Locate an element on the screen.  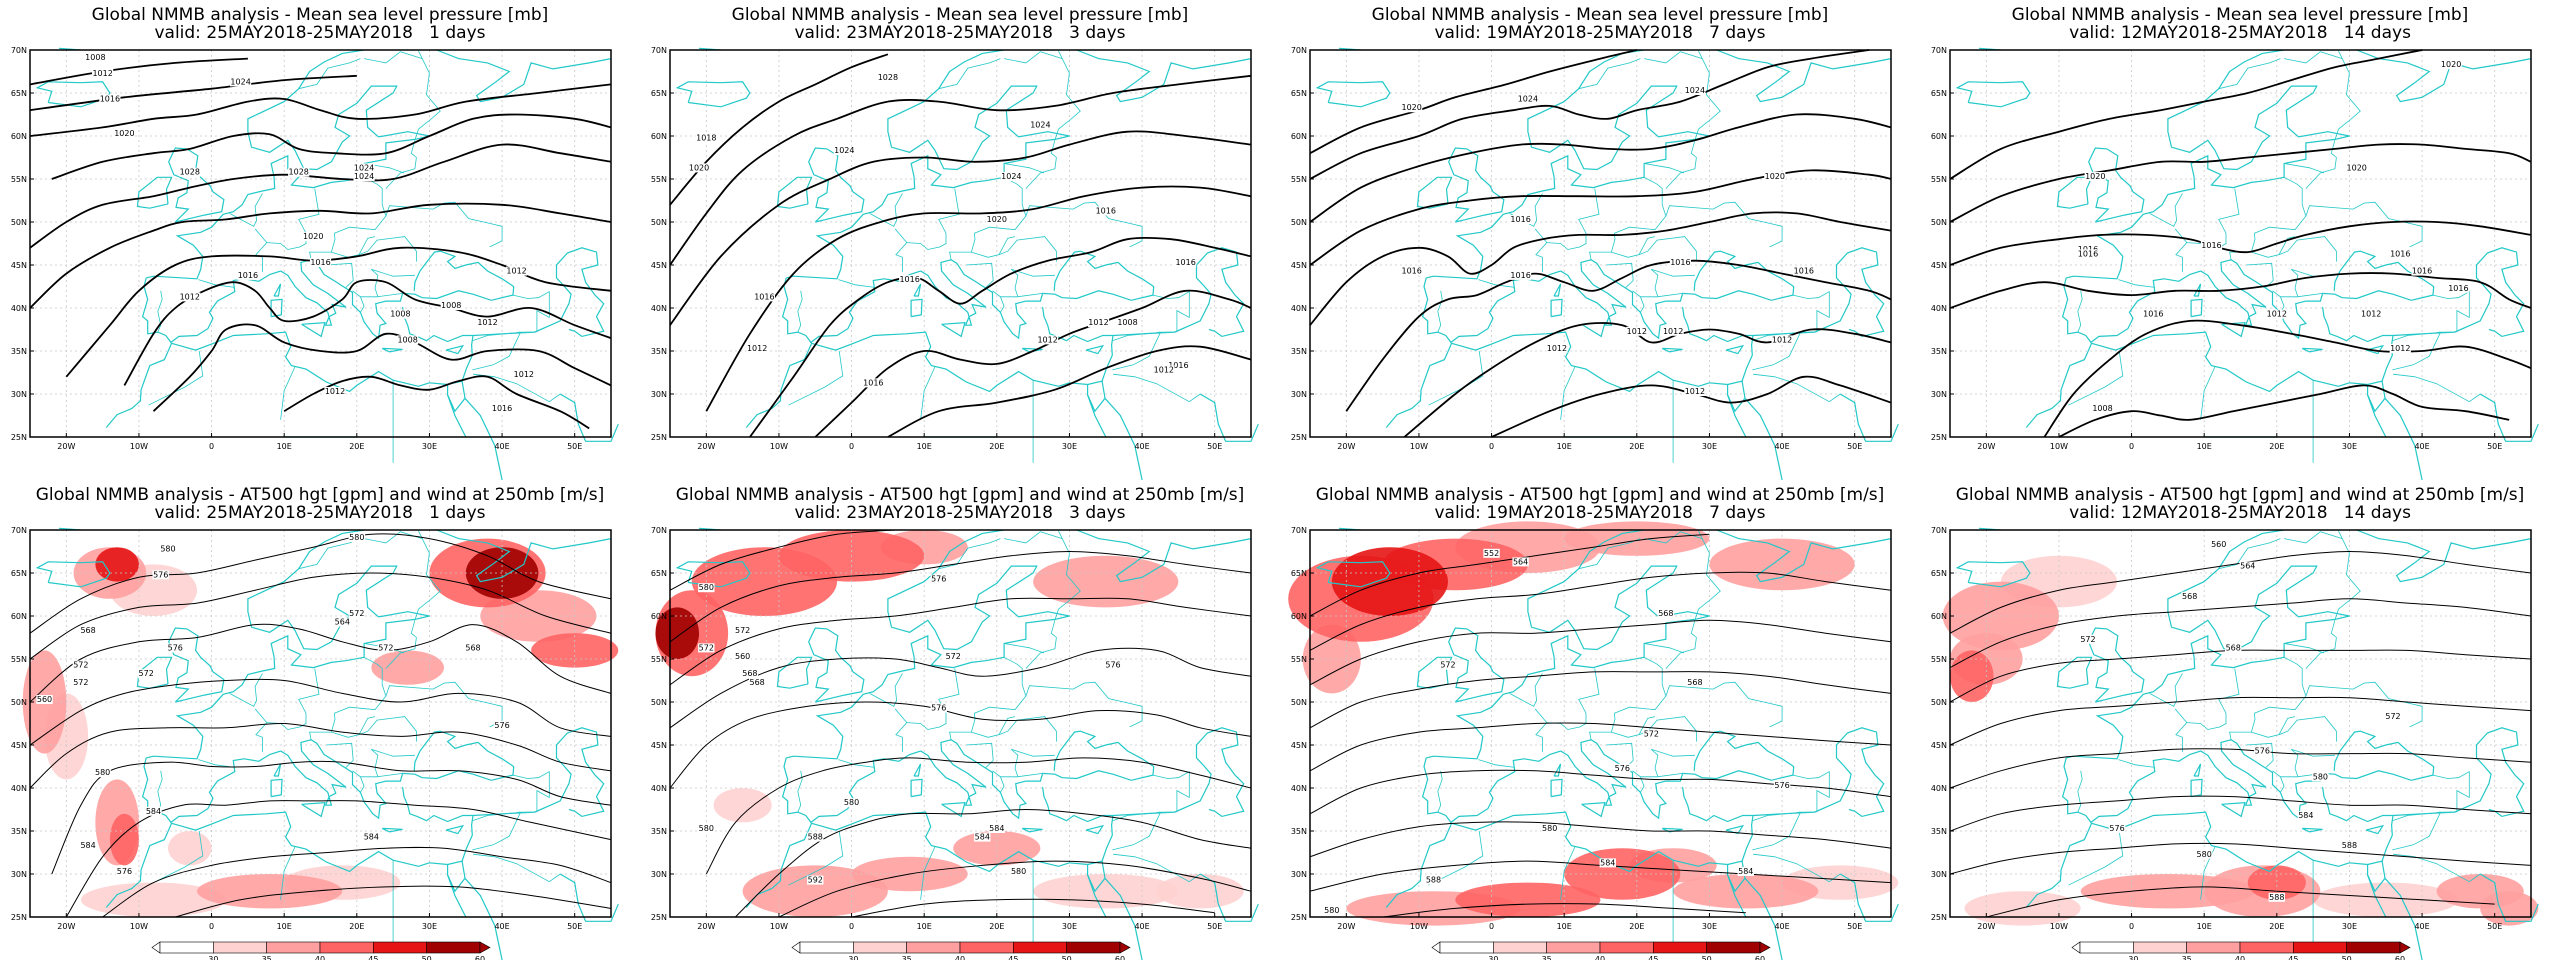
contour-label: 572 is located at coordinates (742, 630).